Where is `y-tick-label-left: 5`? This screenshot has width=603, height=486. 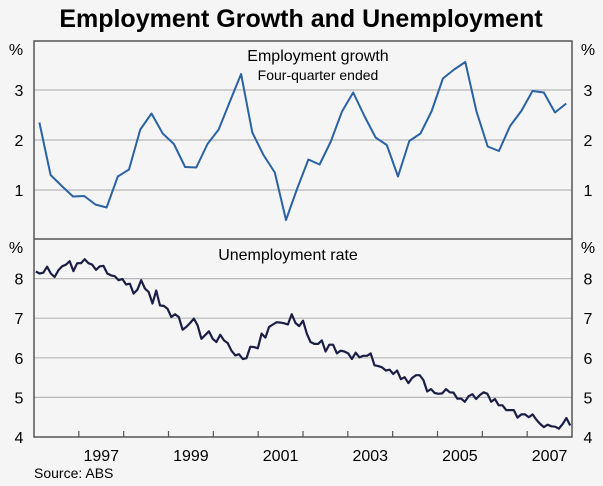 y-tick-label-left: 5 is located at coordinates (19, 398).